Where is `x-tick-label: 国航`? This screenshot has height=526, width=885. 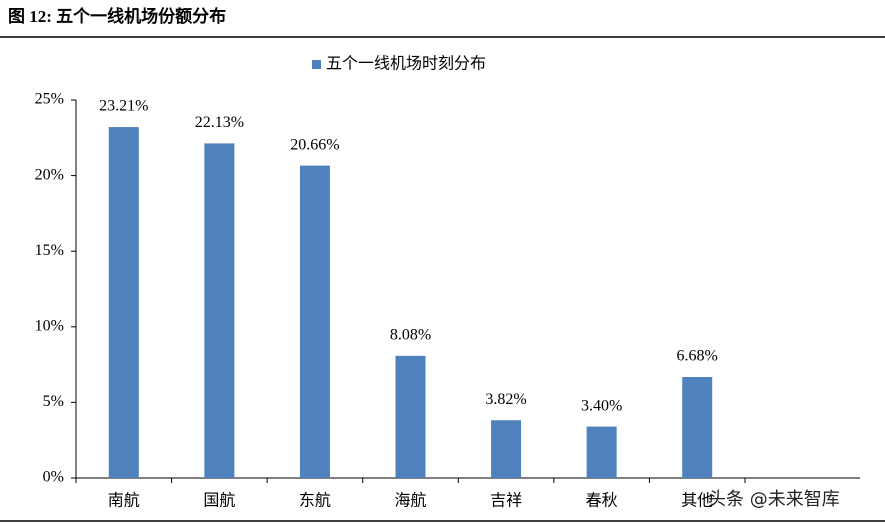 x-tick-label: 国航 is located at coordinates (219, 501).